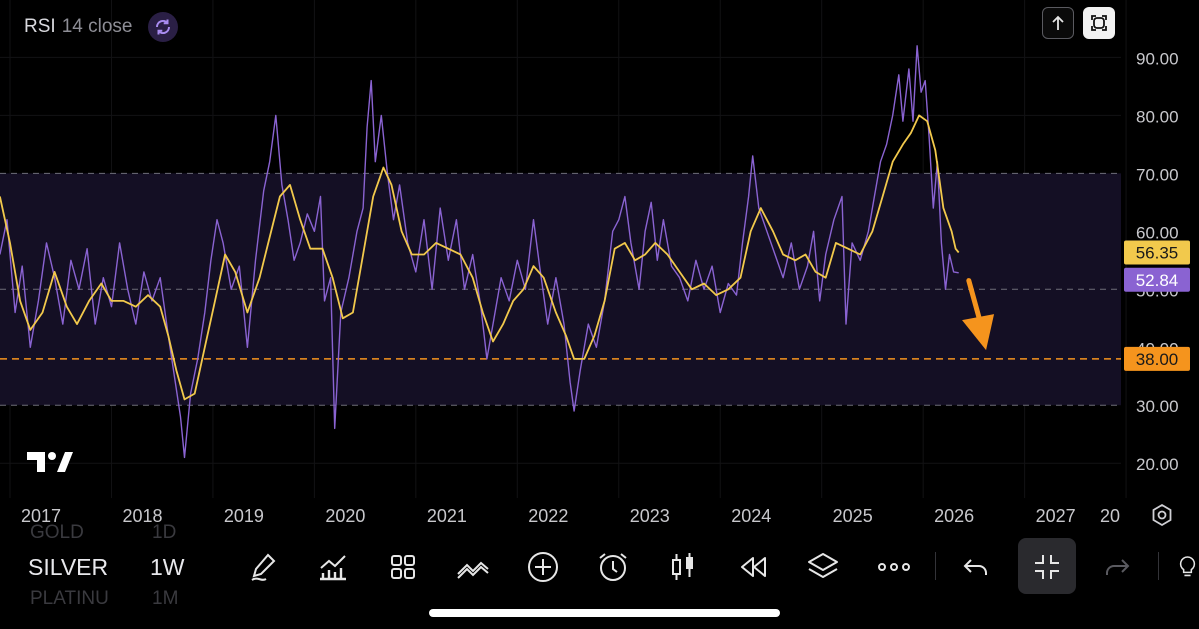 This screenshot has width=1199, height=629. What do you see at coordinates (543, 567) in the screenshot?
I see `add-icon` at bounding box center [543, 567].